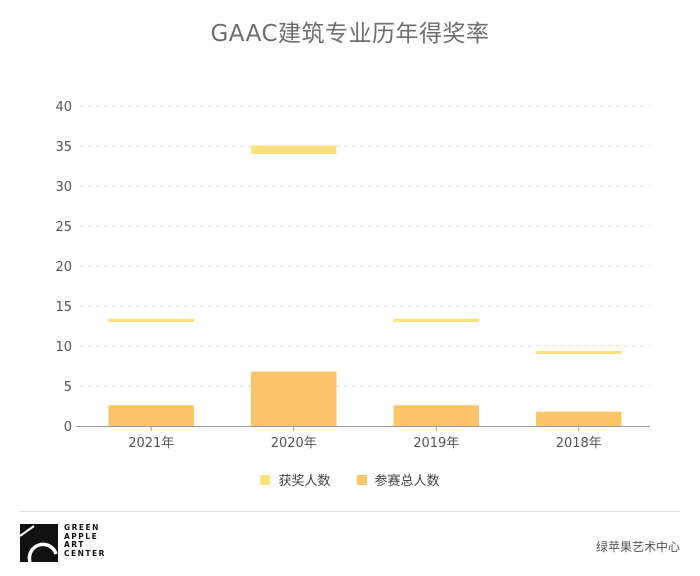 The image size is (700, 576). What do you see at coordinates (82, 527) in the screenshot?
I see `logo-line-1: GREEN` at bounding box center [82, 527].